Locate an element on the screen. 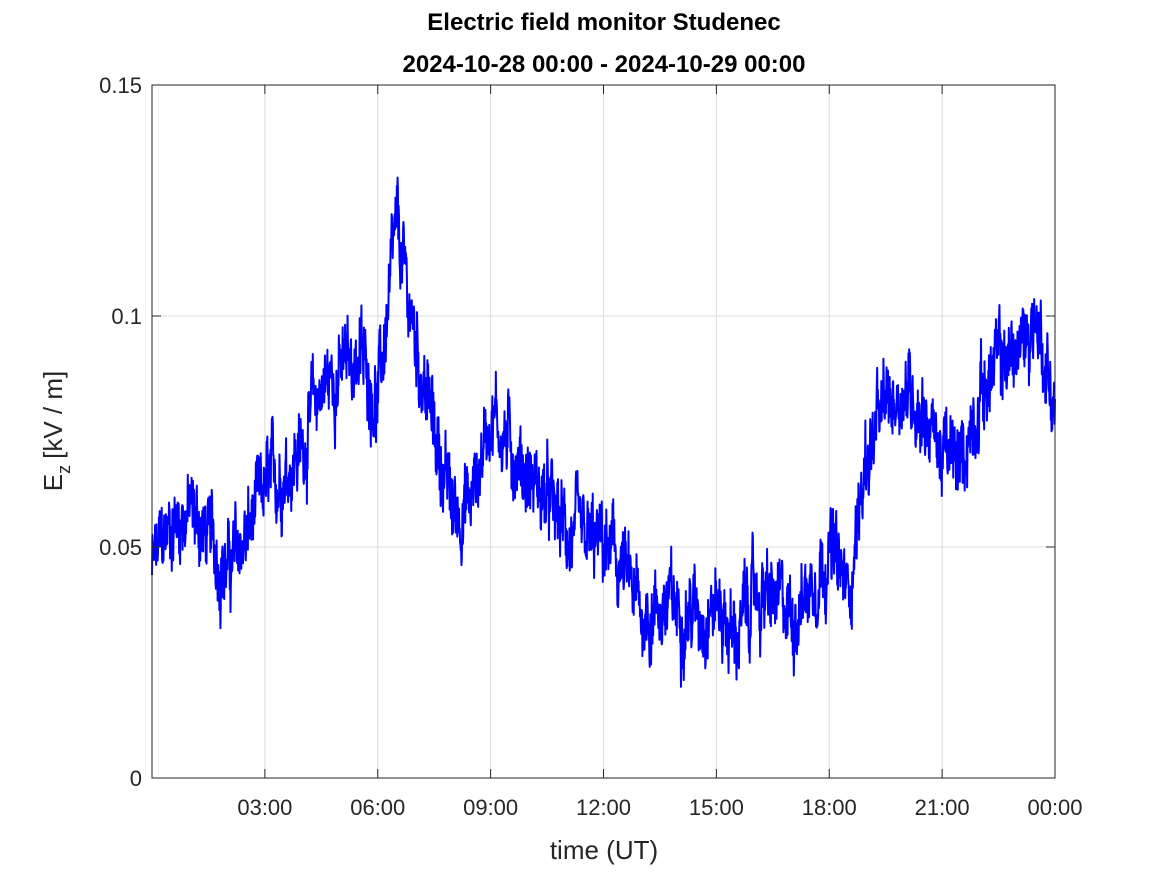  y-tick-label: 0 is located at coordinates (136, 778).